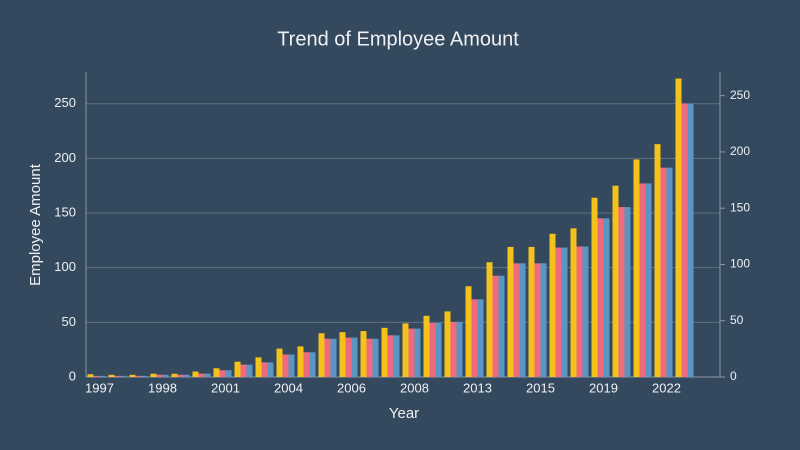 The image size is (800, 450). Describe the element at coordinates (540, 387) in the screenshot. I see `x-tick-label: 2015` at that location.